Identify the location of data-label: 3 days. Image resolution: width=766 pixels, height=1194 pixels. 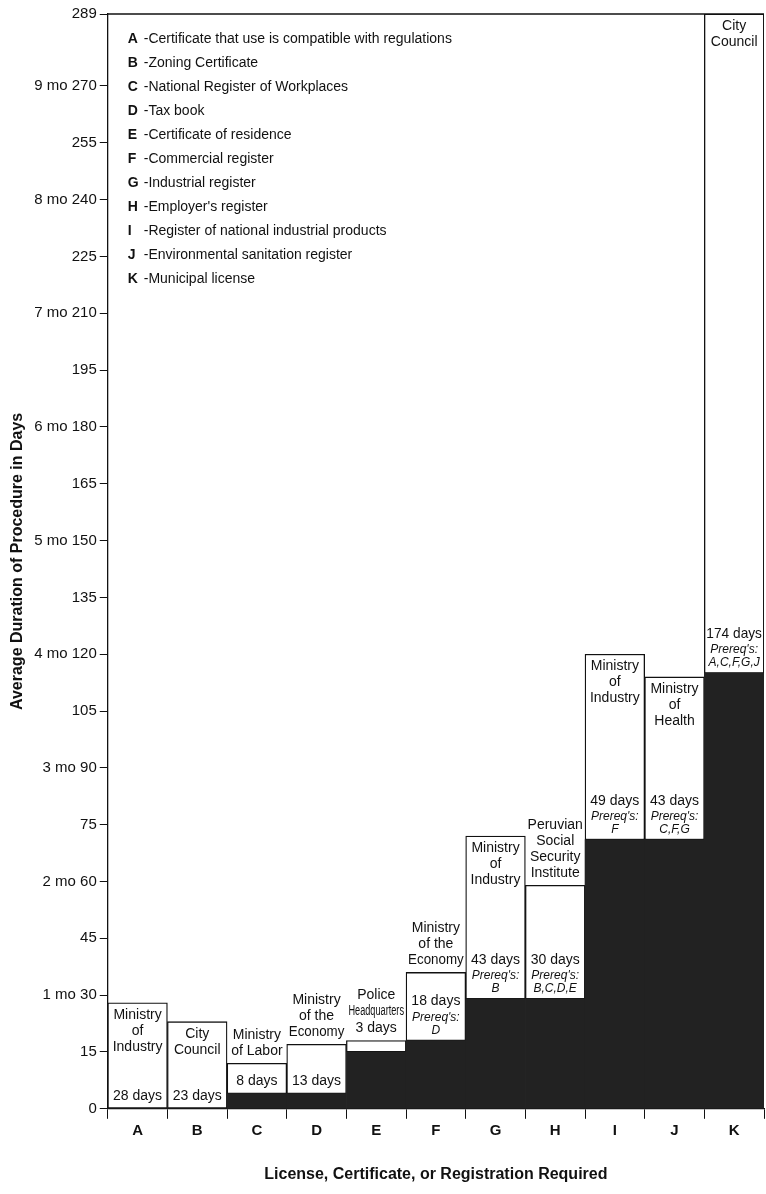
(376, 1027).